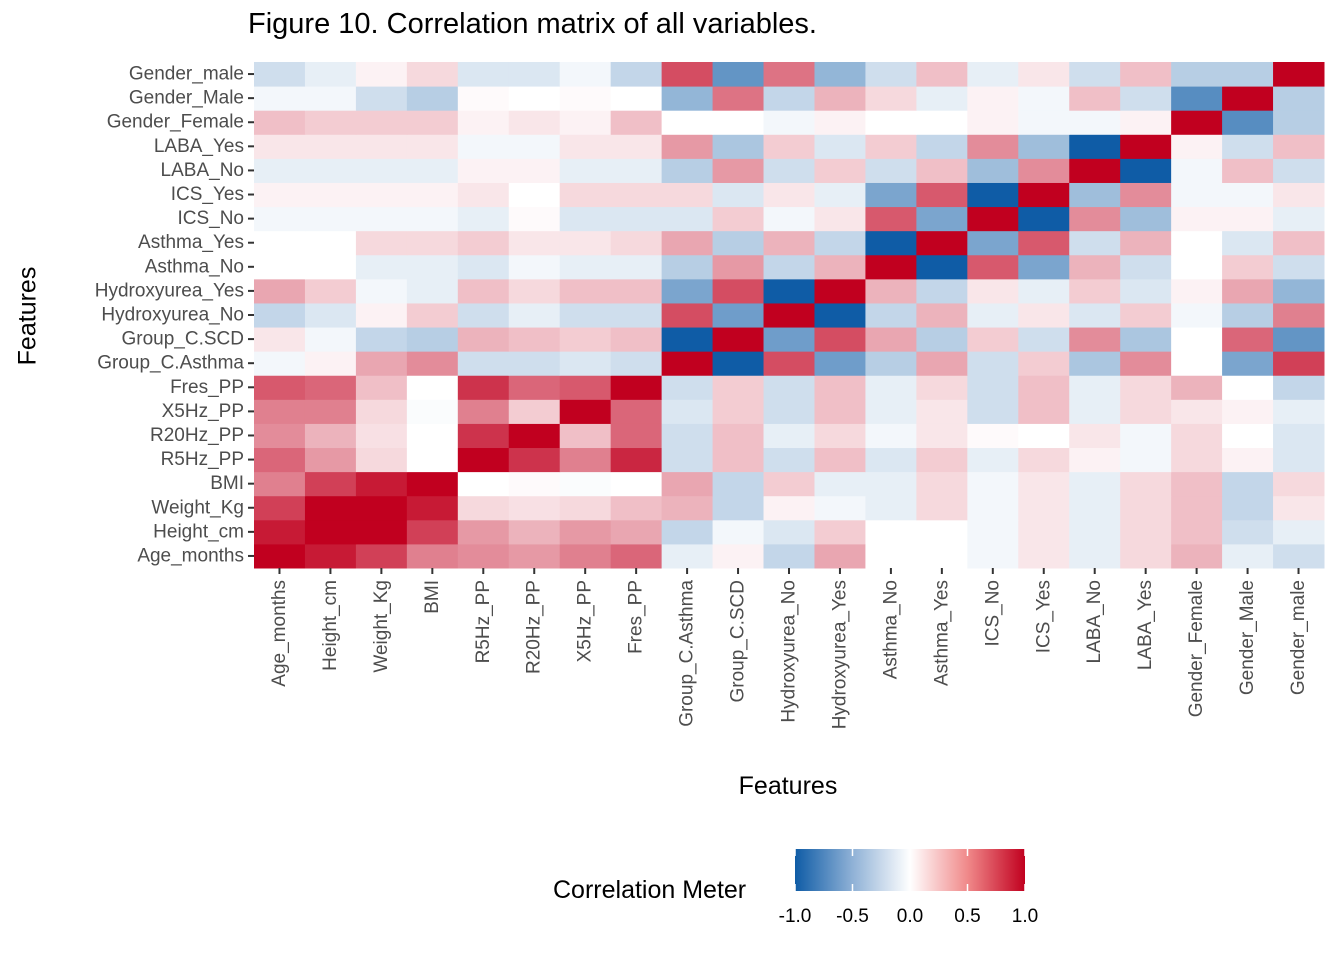  I want to click on x-tick-label: Hydroxyurea_No, so click(789, 651).